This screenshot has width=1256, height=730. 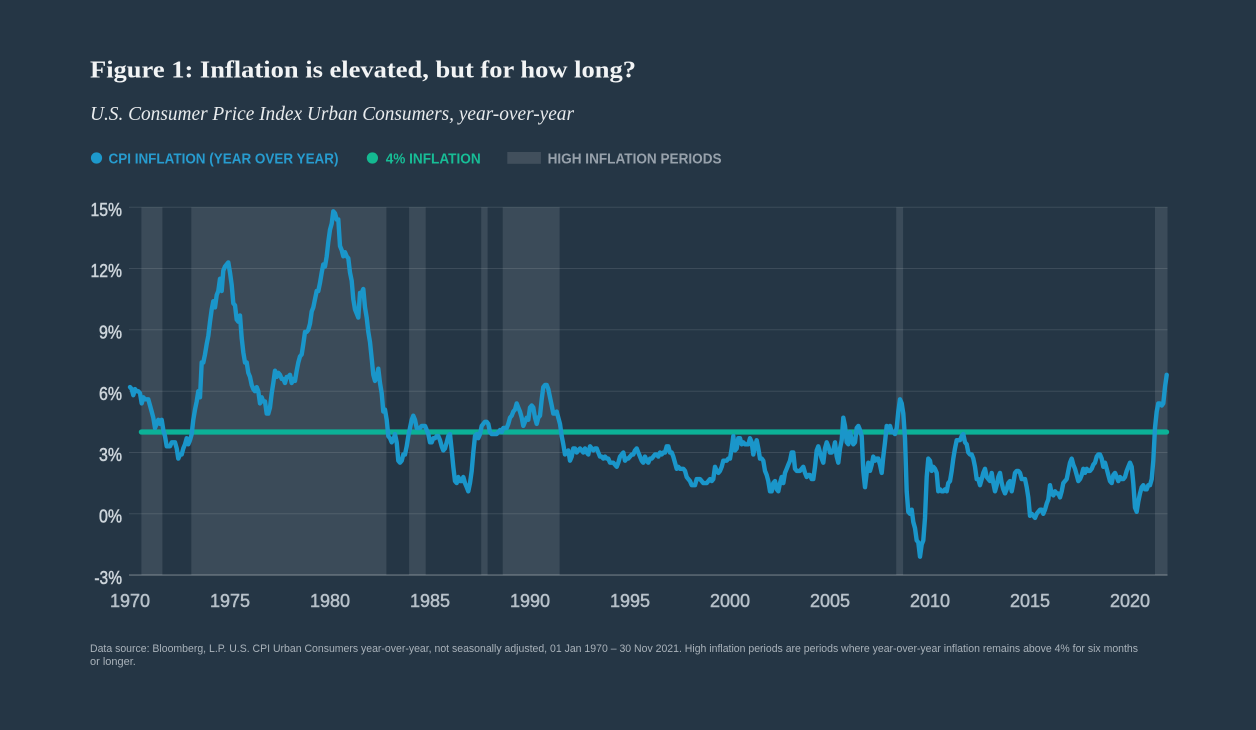 I want to click on svg-text: 1975, so click(x=230, y=601).